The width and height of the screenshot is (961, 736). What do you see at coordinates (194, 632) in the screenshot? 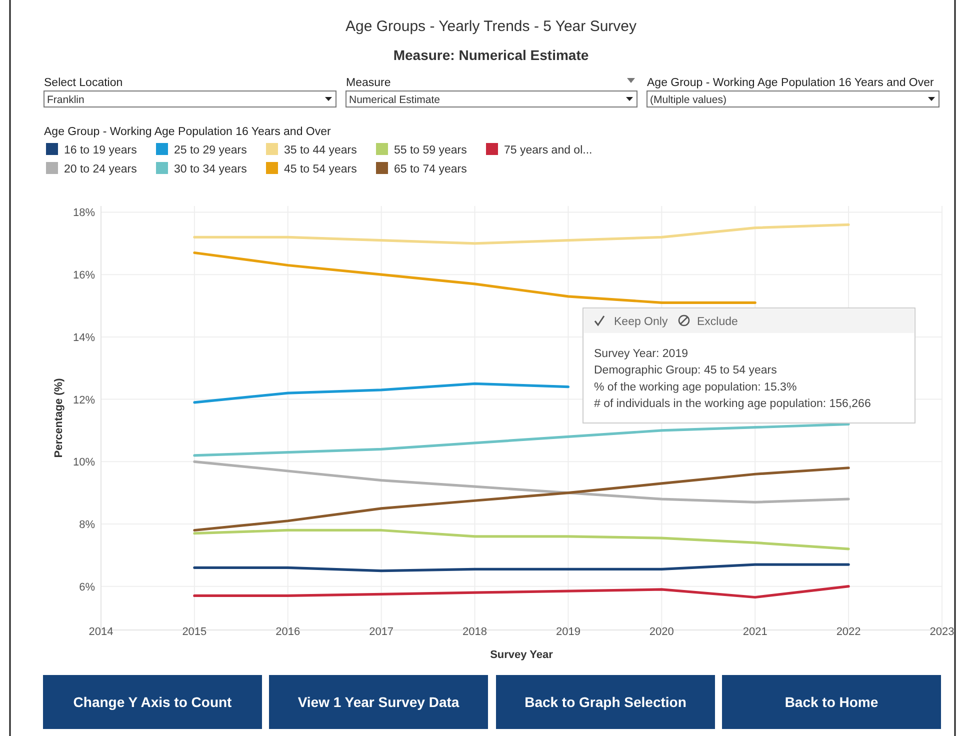
I see `x-tick-label: 2015` at bounding box center [194, 632].